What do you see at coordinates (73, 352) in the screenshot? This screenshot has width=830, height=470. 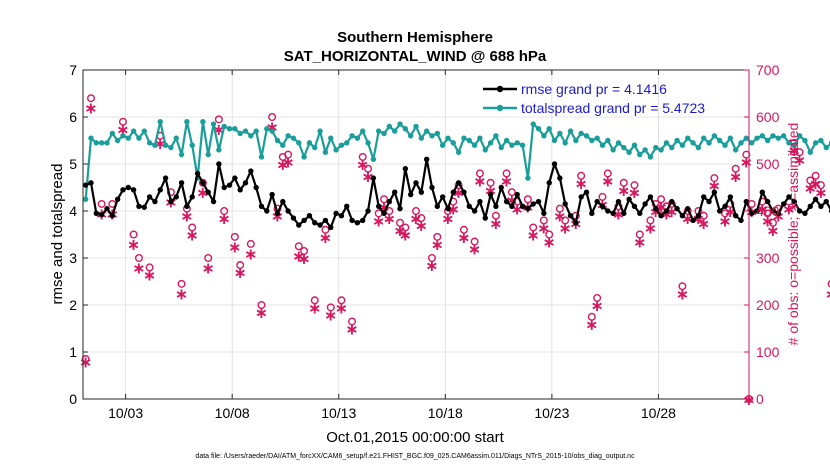 I see `ytick-label: 1` at bounding box center [73, 352].